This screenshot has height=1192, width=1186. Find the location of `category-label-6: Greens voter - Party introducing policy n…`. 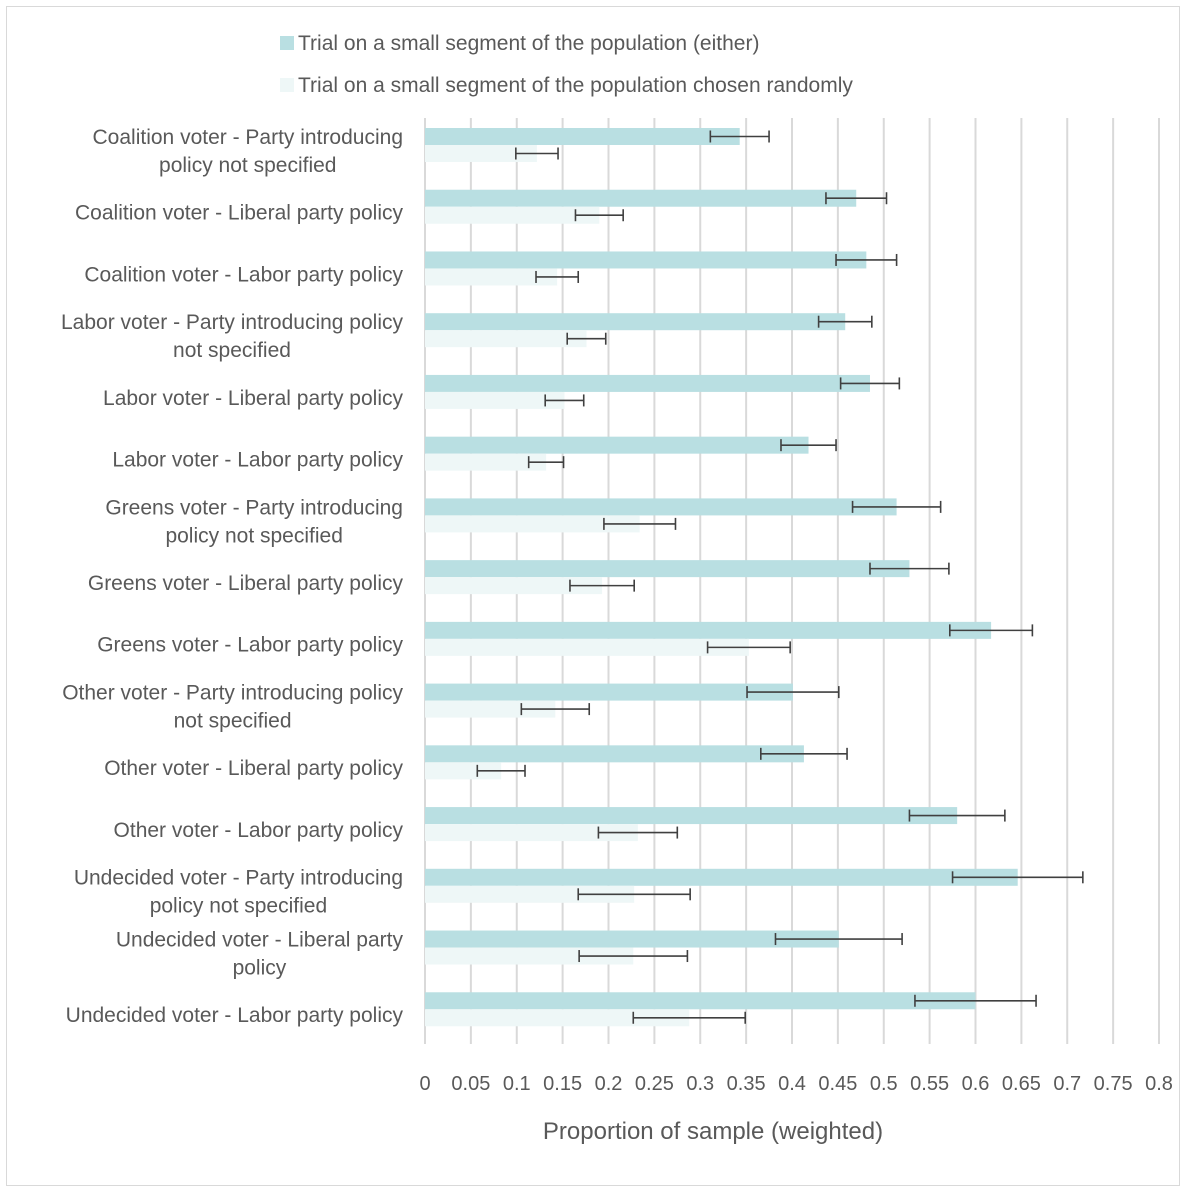

category-label-6: Greens voter - Party introducing policy n… is located at coordinates (254, 521).